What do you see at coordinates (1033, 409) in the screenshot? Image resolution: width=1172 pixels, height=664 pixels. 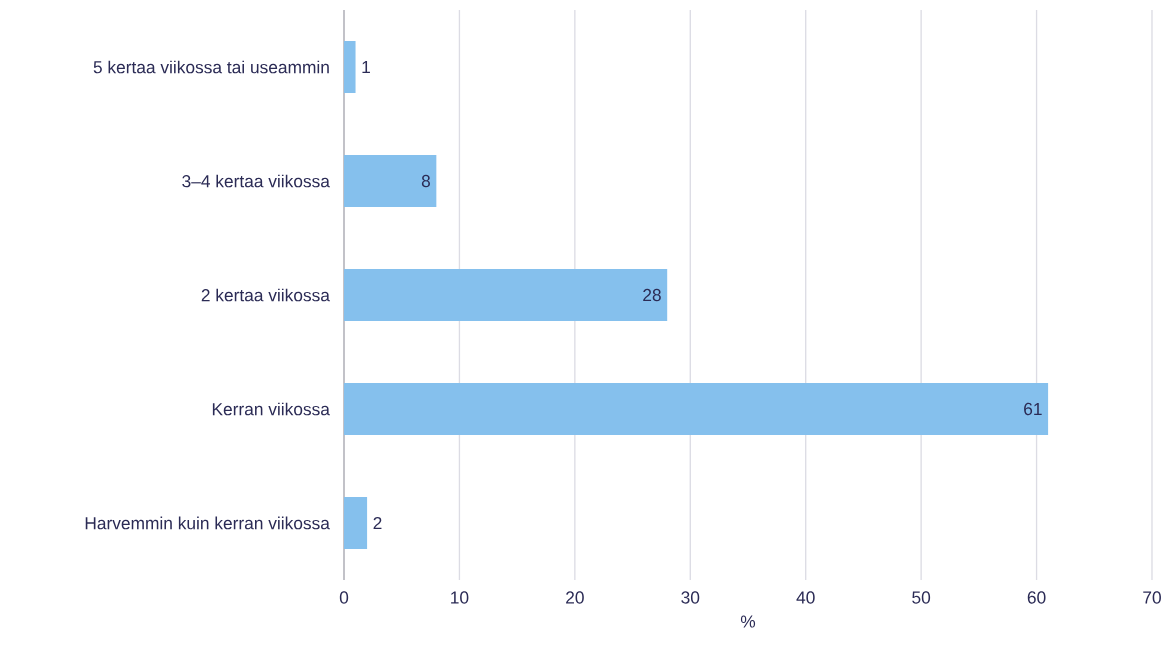 I see `data-label: 61` at bounding box center [1033, 409].